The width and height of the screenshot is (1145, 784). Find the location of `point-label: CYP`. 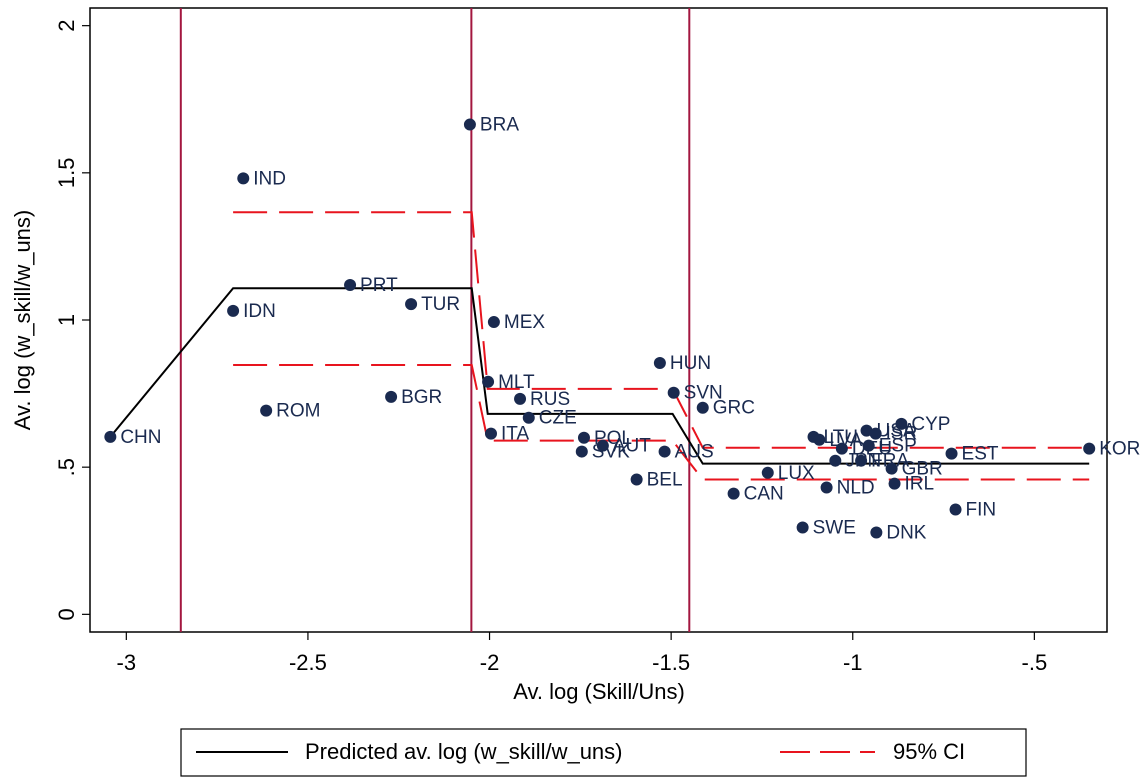

point-label: CYP is located at coordinates (930, 424).